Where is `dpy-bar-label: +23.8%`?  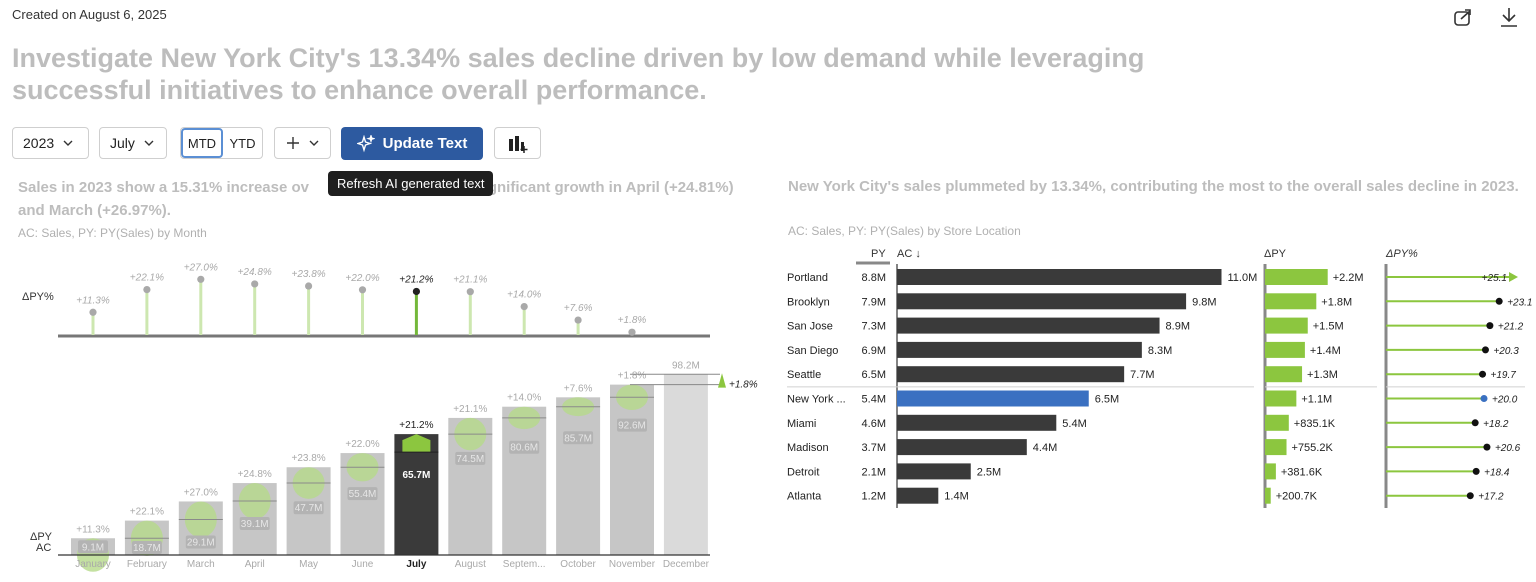 dpy-bar-label: +23.8% is located at coordinates (308, 458).